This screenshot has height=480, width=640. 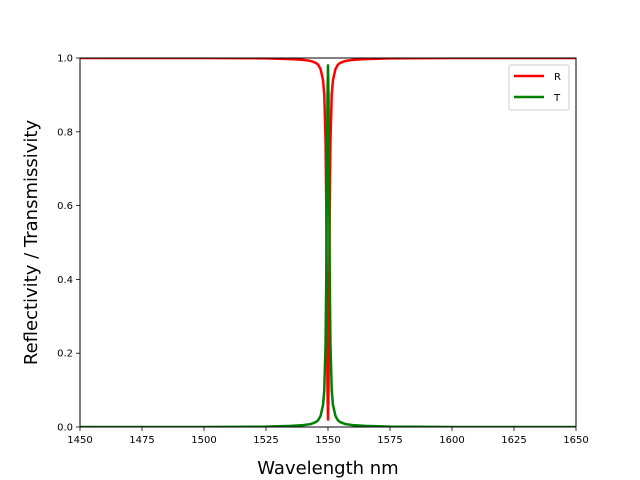 I want to click on x-axis-label: Wavelength nm, so click(x=327, y=468).